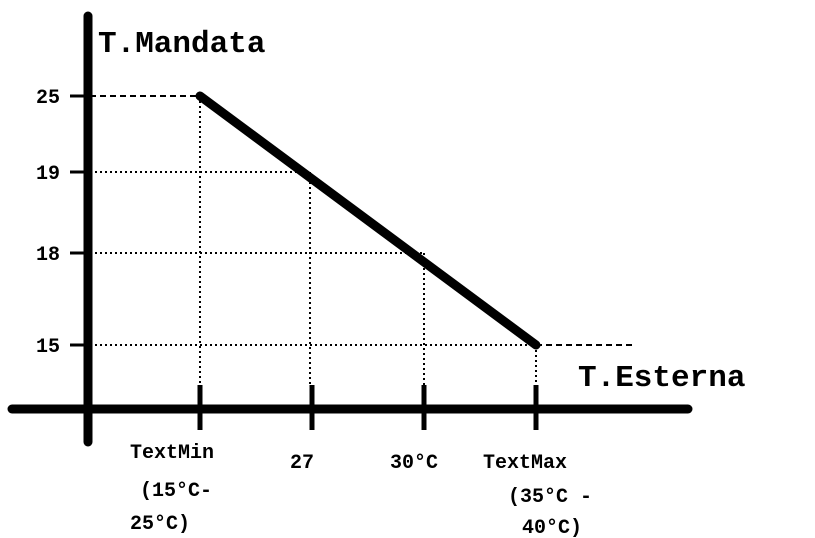  Describe the element at coordinates (48, 98) in the screenshot. I see `y-tick-label: 25` at that location.